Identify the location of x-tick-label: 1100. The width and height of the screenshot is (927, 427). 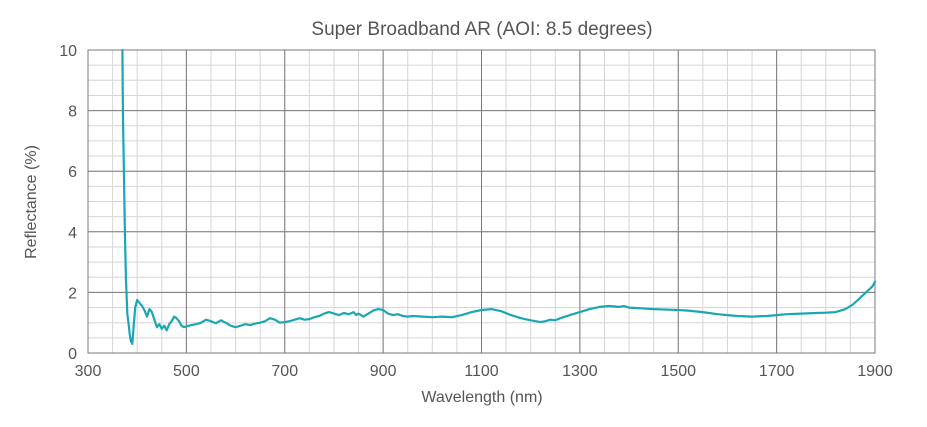
(481, 371).